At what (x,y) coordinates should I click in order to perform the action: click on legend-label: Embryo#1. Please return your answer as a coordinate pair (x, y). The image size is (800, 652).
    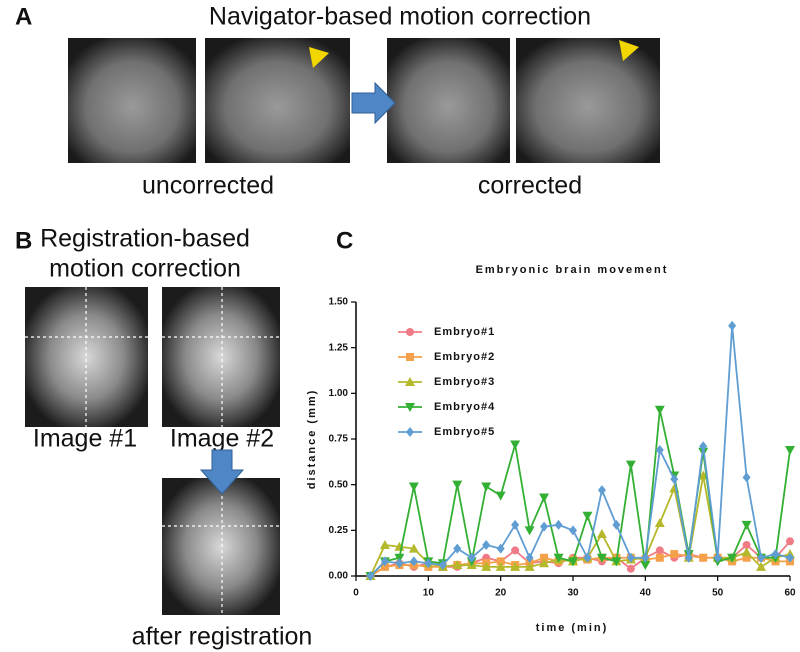
    Looking at the image, I should click on (464, 332).